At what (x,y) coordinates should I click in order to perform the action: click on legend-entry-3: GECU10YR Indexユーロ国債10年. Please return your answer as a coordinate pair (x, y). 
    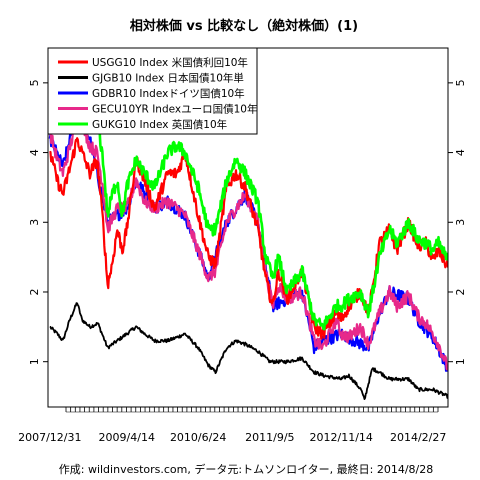
    Looking at the image, I should click on (174, 109).